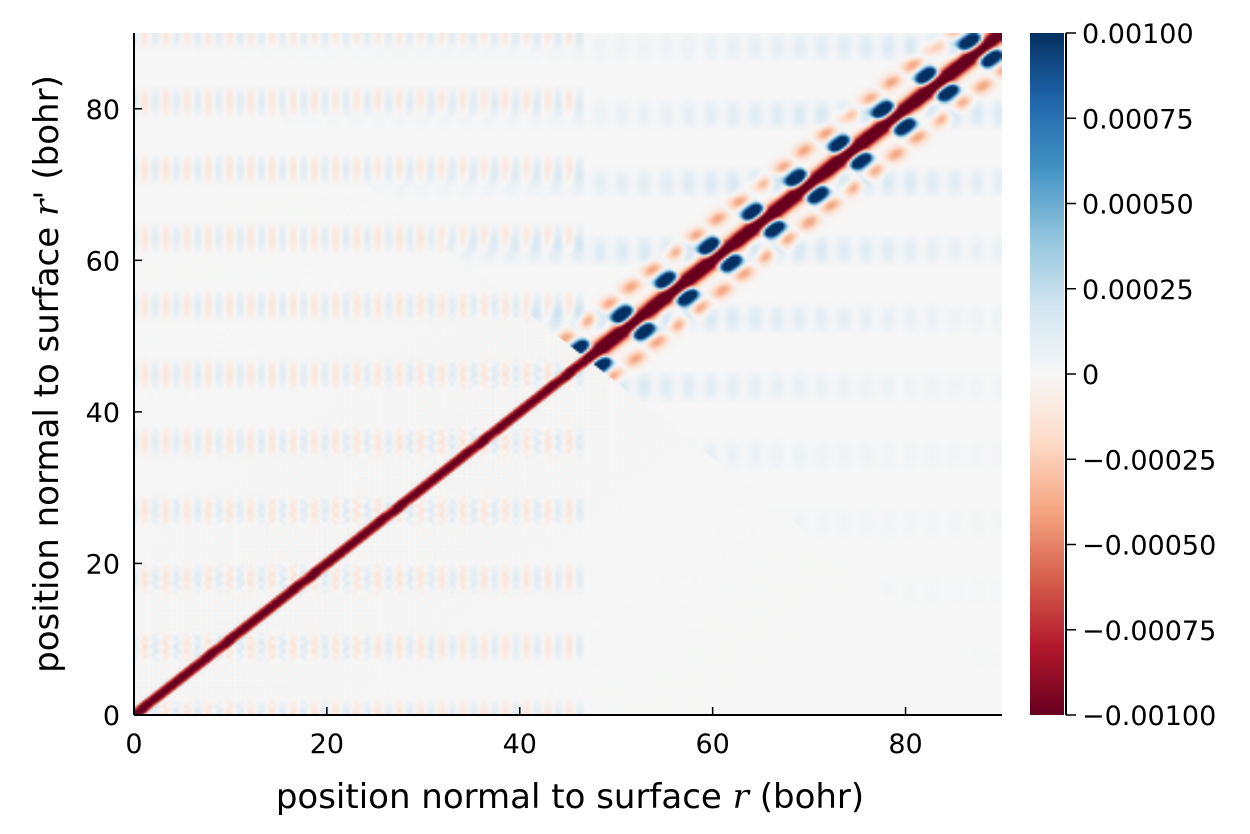 Image resolution: width=1250 pixels, height=834 pixels. Describe the element at coordinates (111, 716) in the screenshot. I see `y-tick-label: 0` at that location.